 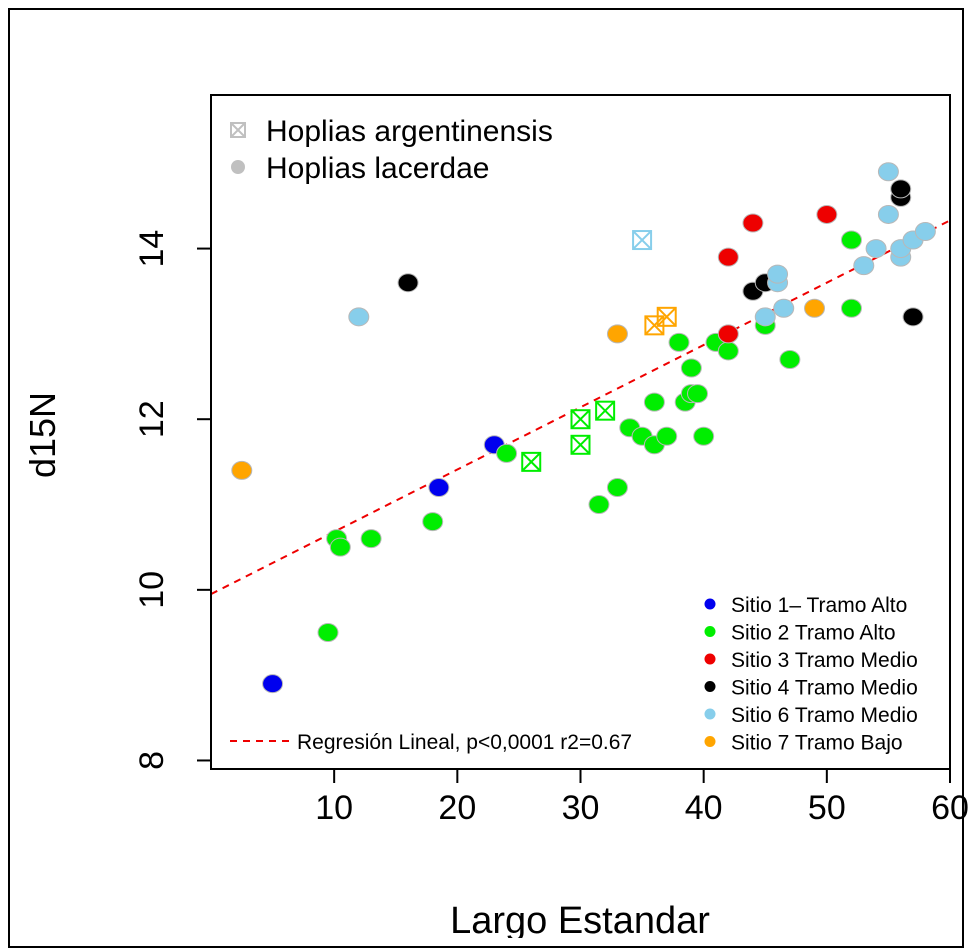 I want to click on y-tick-label: 12, so click(x=152, y=419).